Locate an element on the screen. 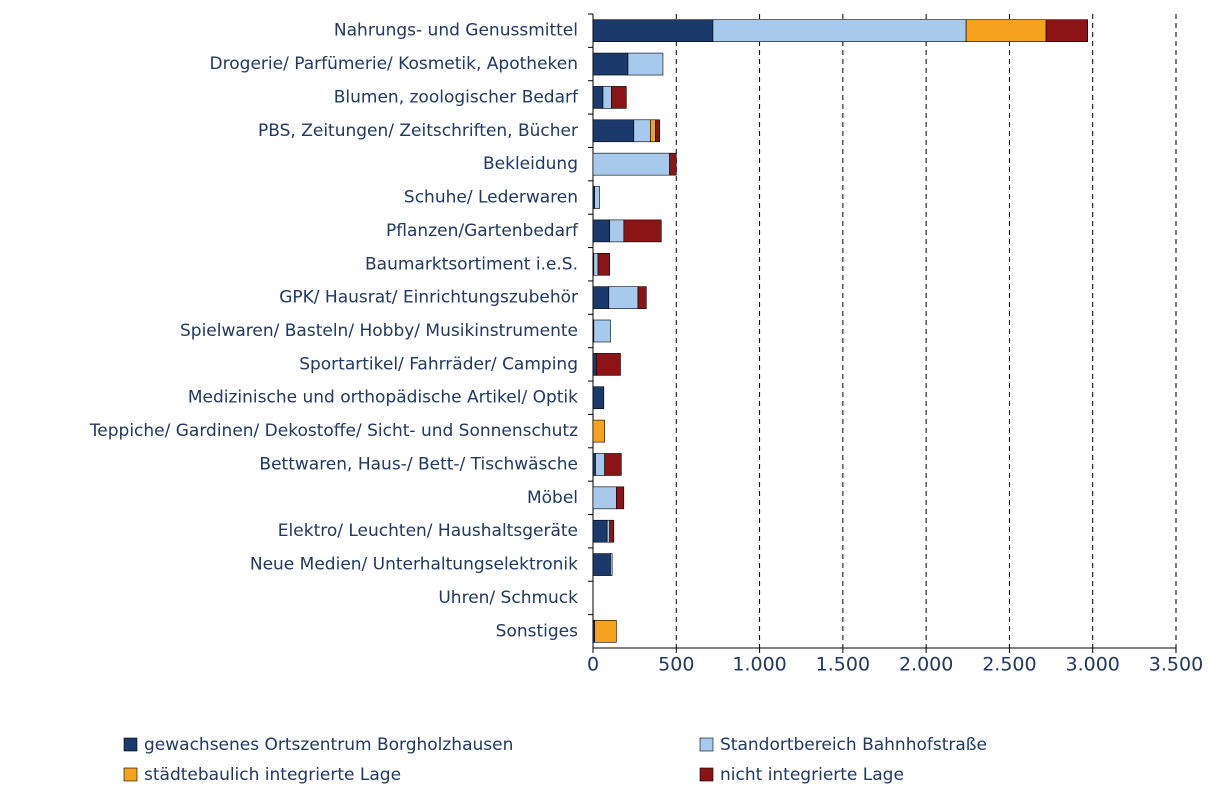 This screenshot has width=1209, height=792. y-tick-label: GPK/ Hausrat/ Einrichtungszubehör is located at coordinates (428, 298).